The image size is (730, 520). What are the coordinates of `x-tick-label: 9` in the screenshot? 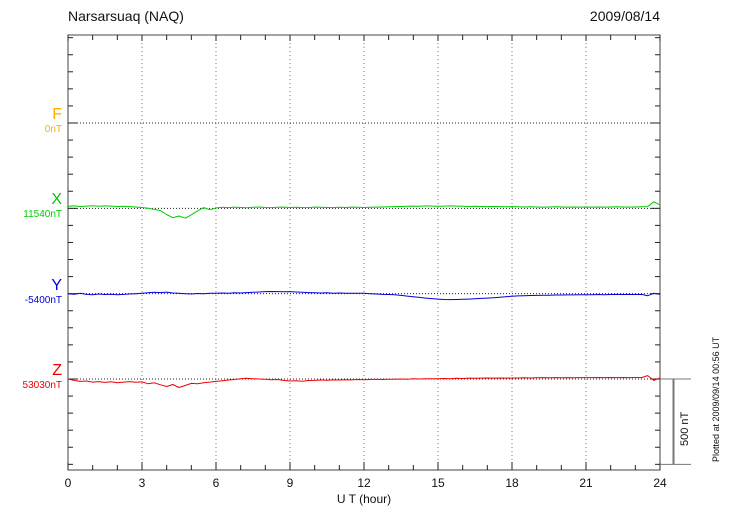 It's located at (290, 483).